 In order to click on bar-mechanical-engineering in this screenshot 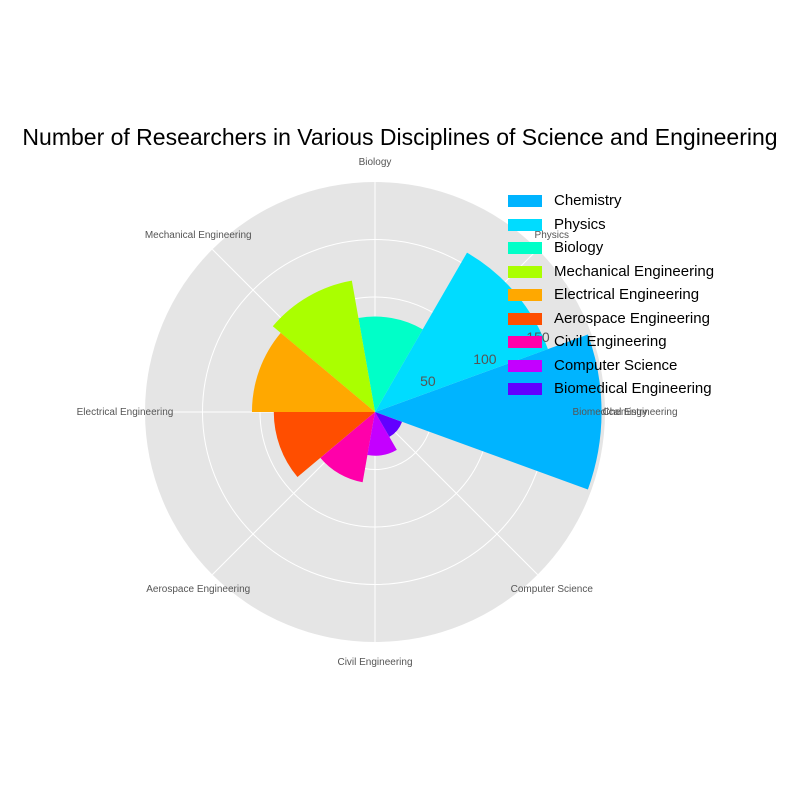, I will do `click(323, 346)`.